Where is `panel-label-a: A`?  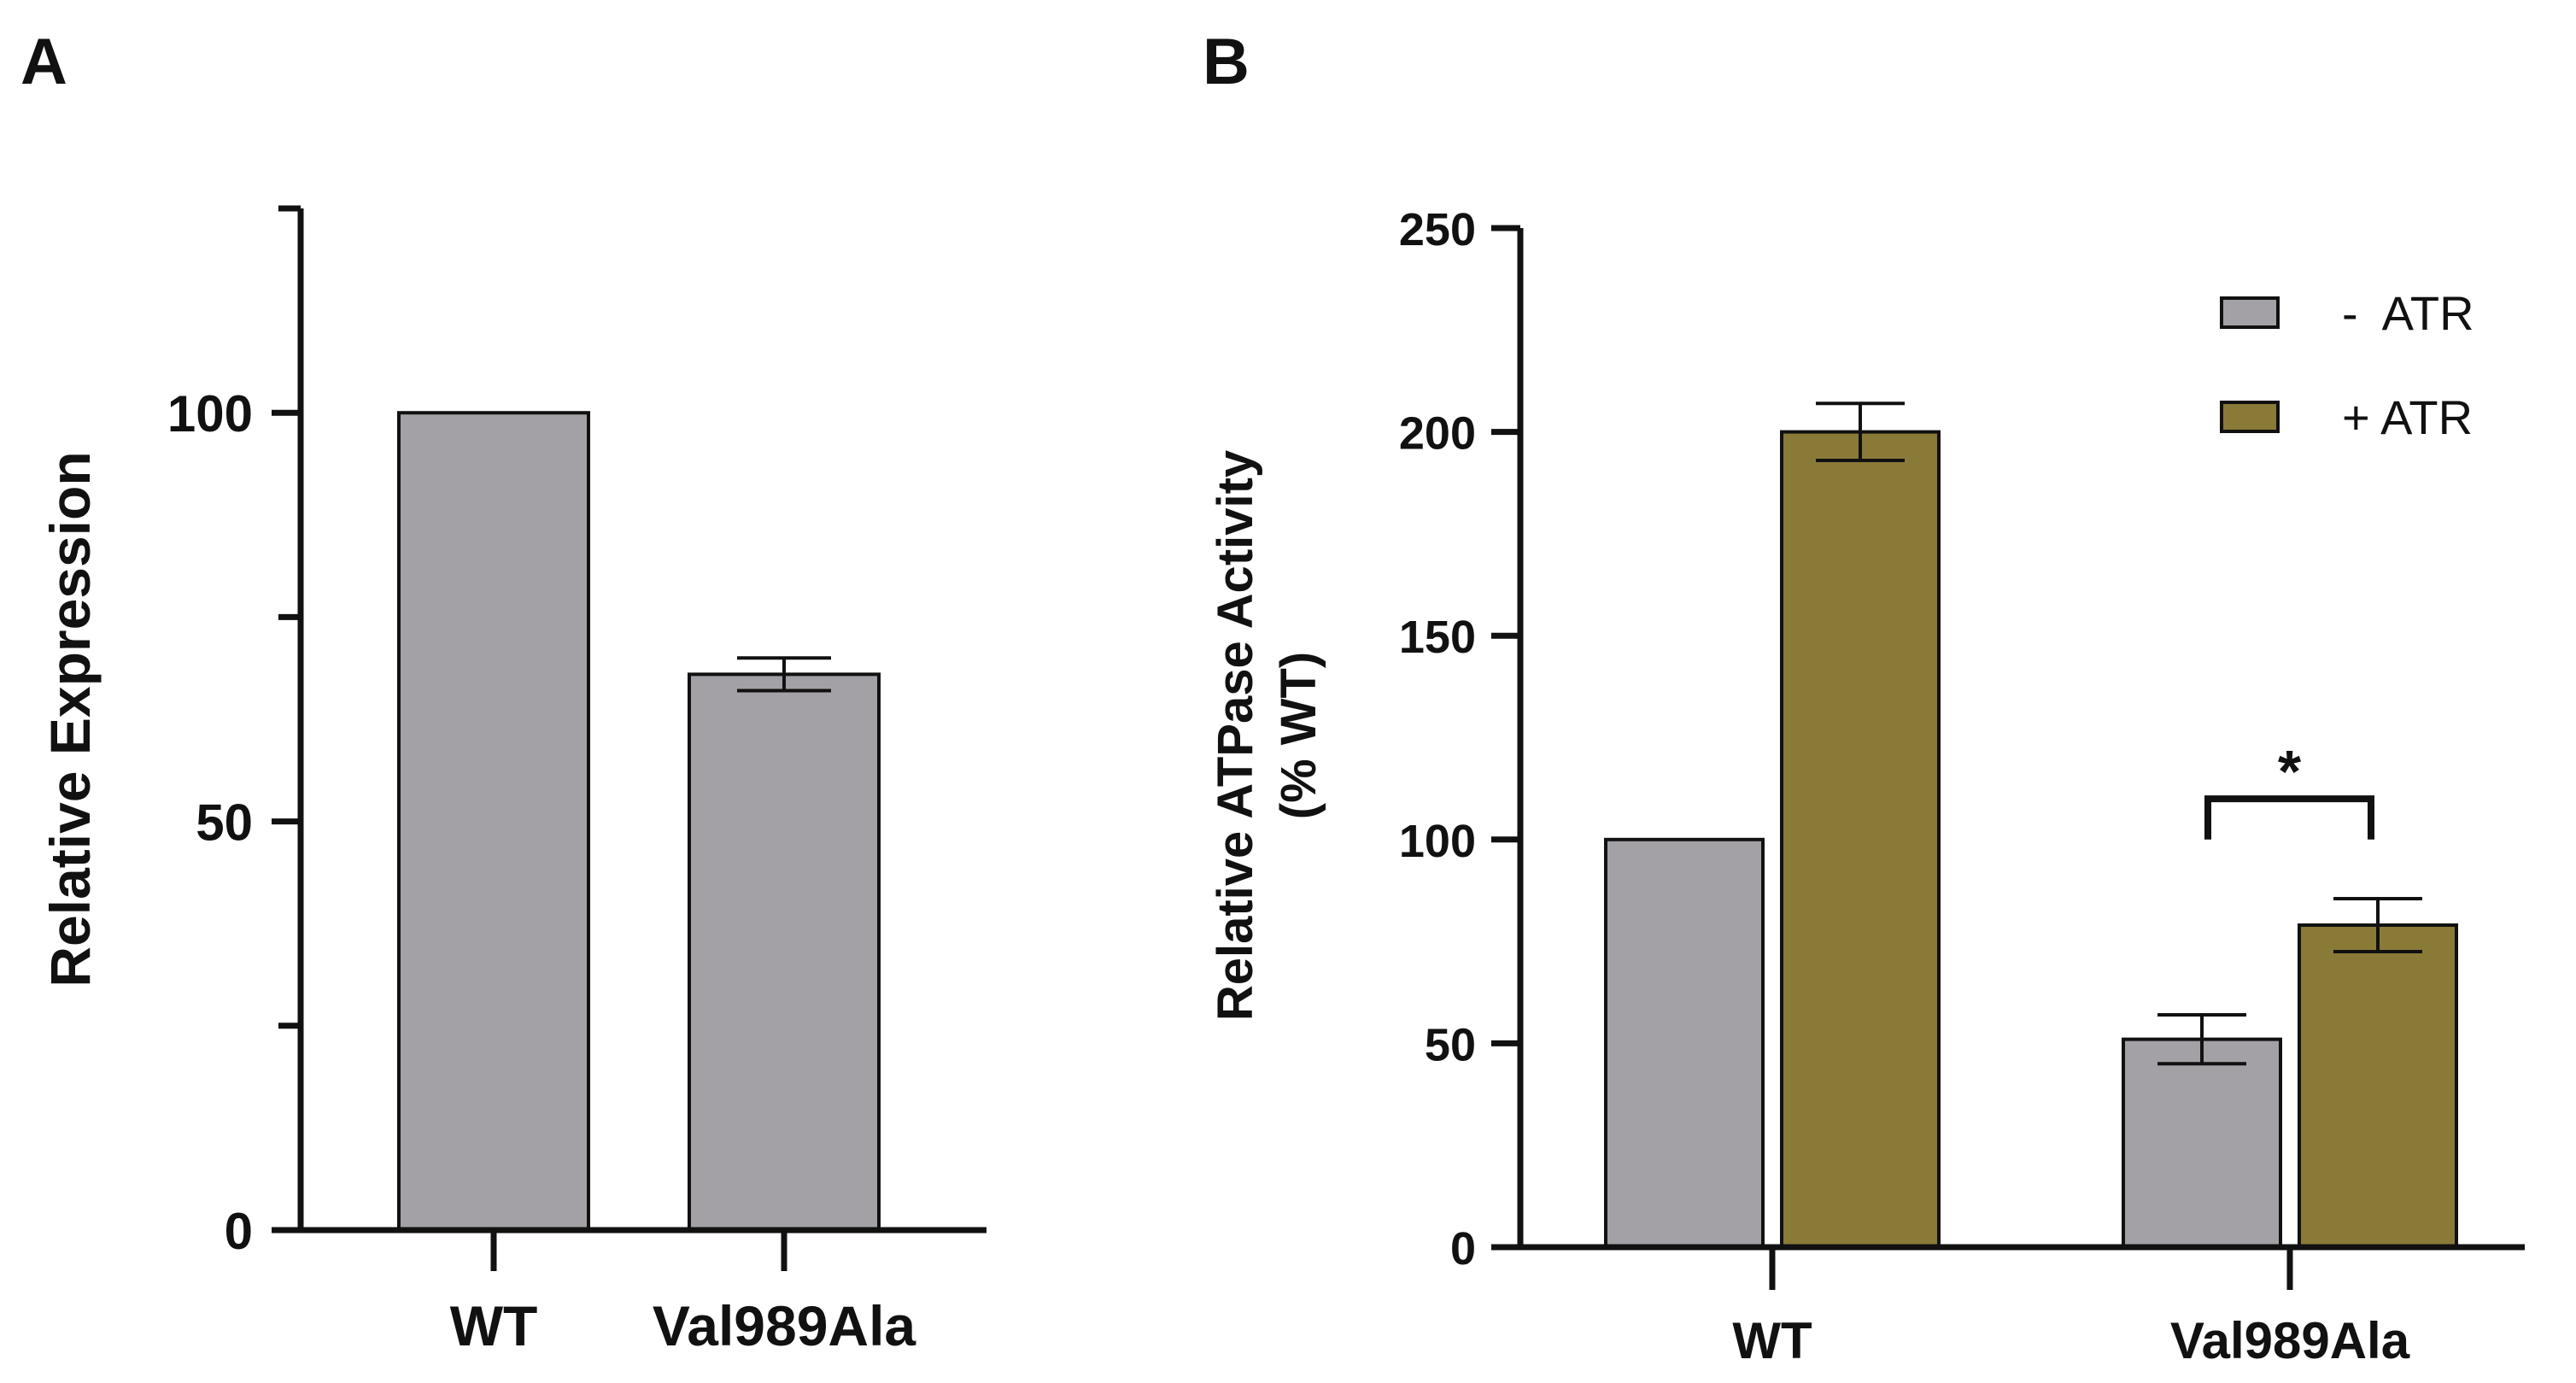 panel-label-a: A is located at coordinates (43, 62).